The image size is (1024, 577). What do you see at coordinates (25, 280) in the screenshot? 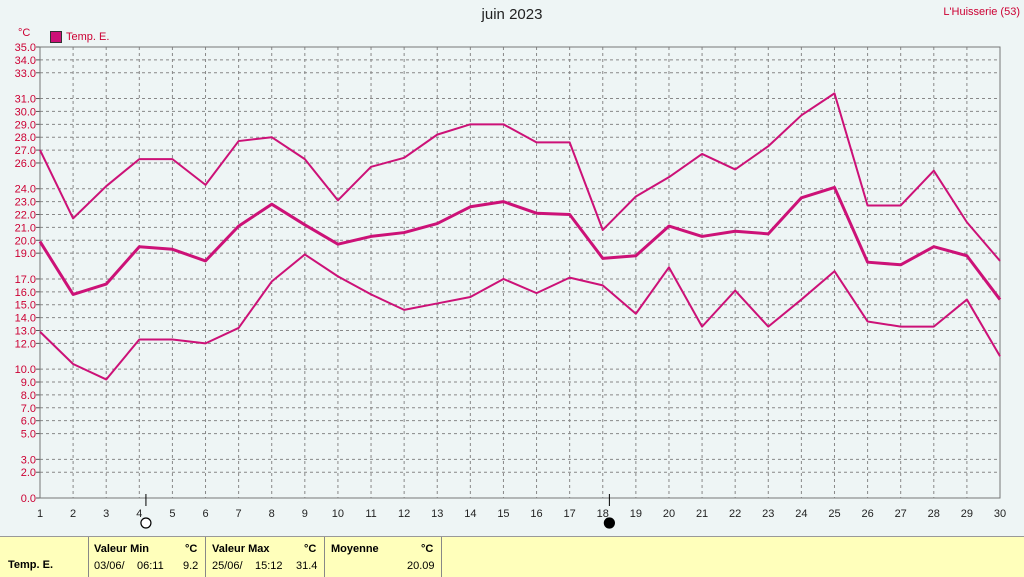
I see `y-tick-label: 17.0` at bounding box center [25, 280].